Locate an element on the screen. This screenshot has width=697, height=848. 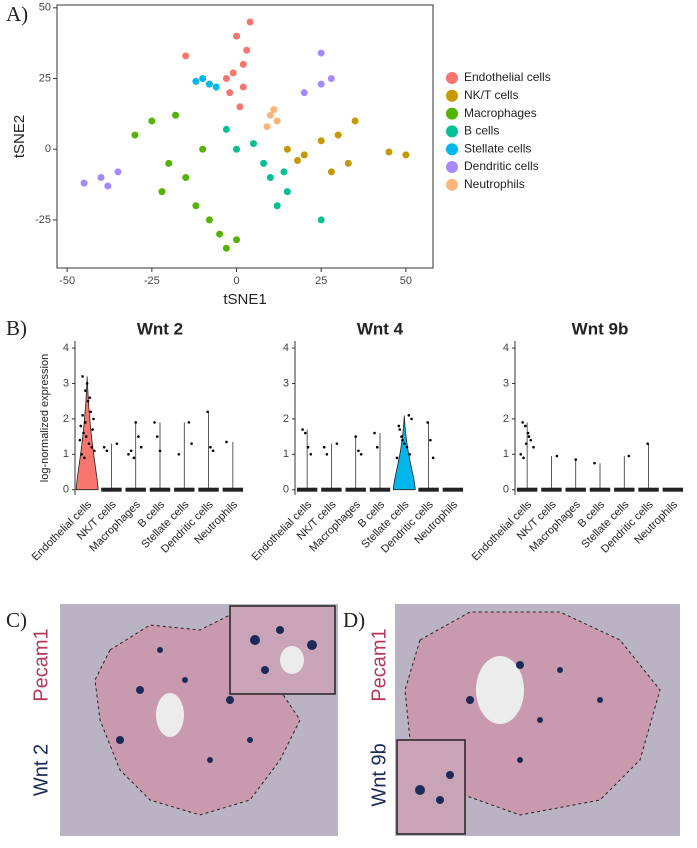
y-tick-label: 1 is located at coordinates (506, 454).